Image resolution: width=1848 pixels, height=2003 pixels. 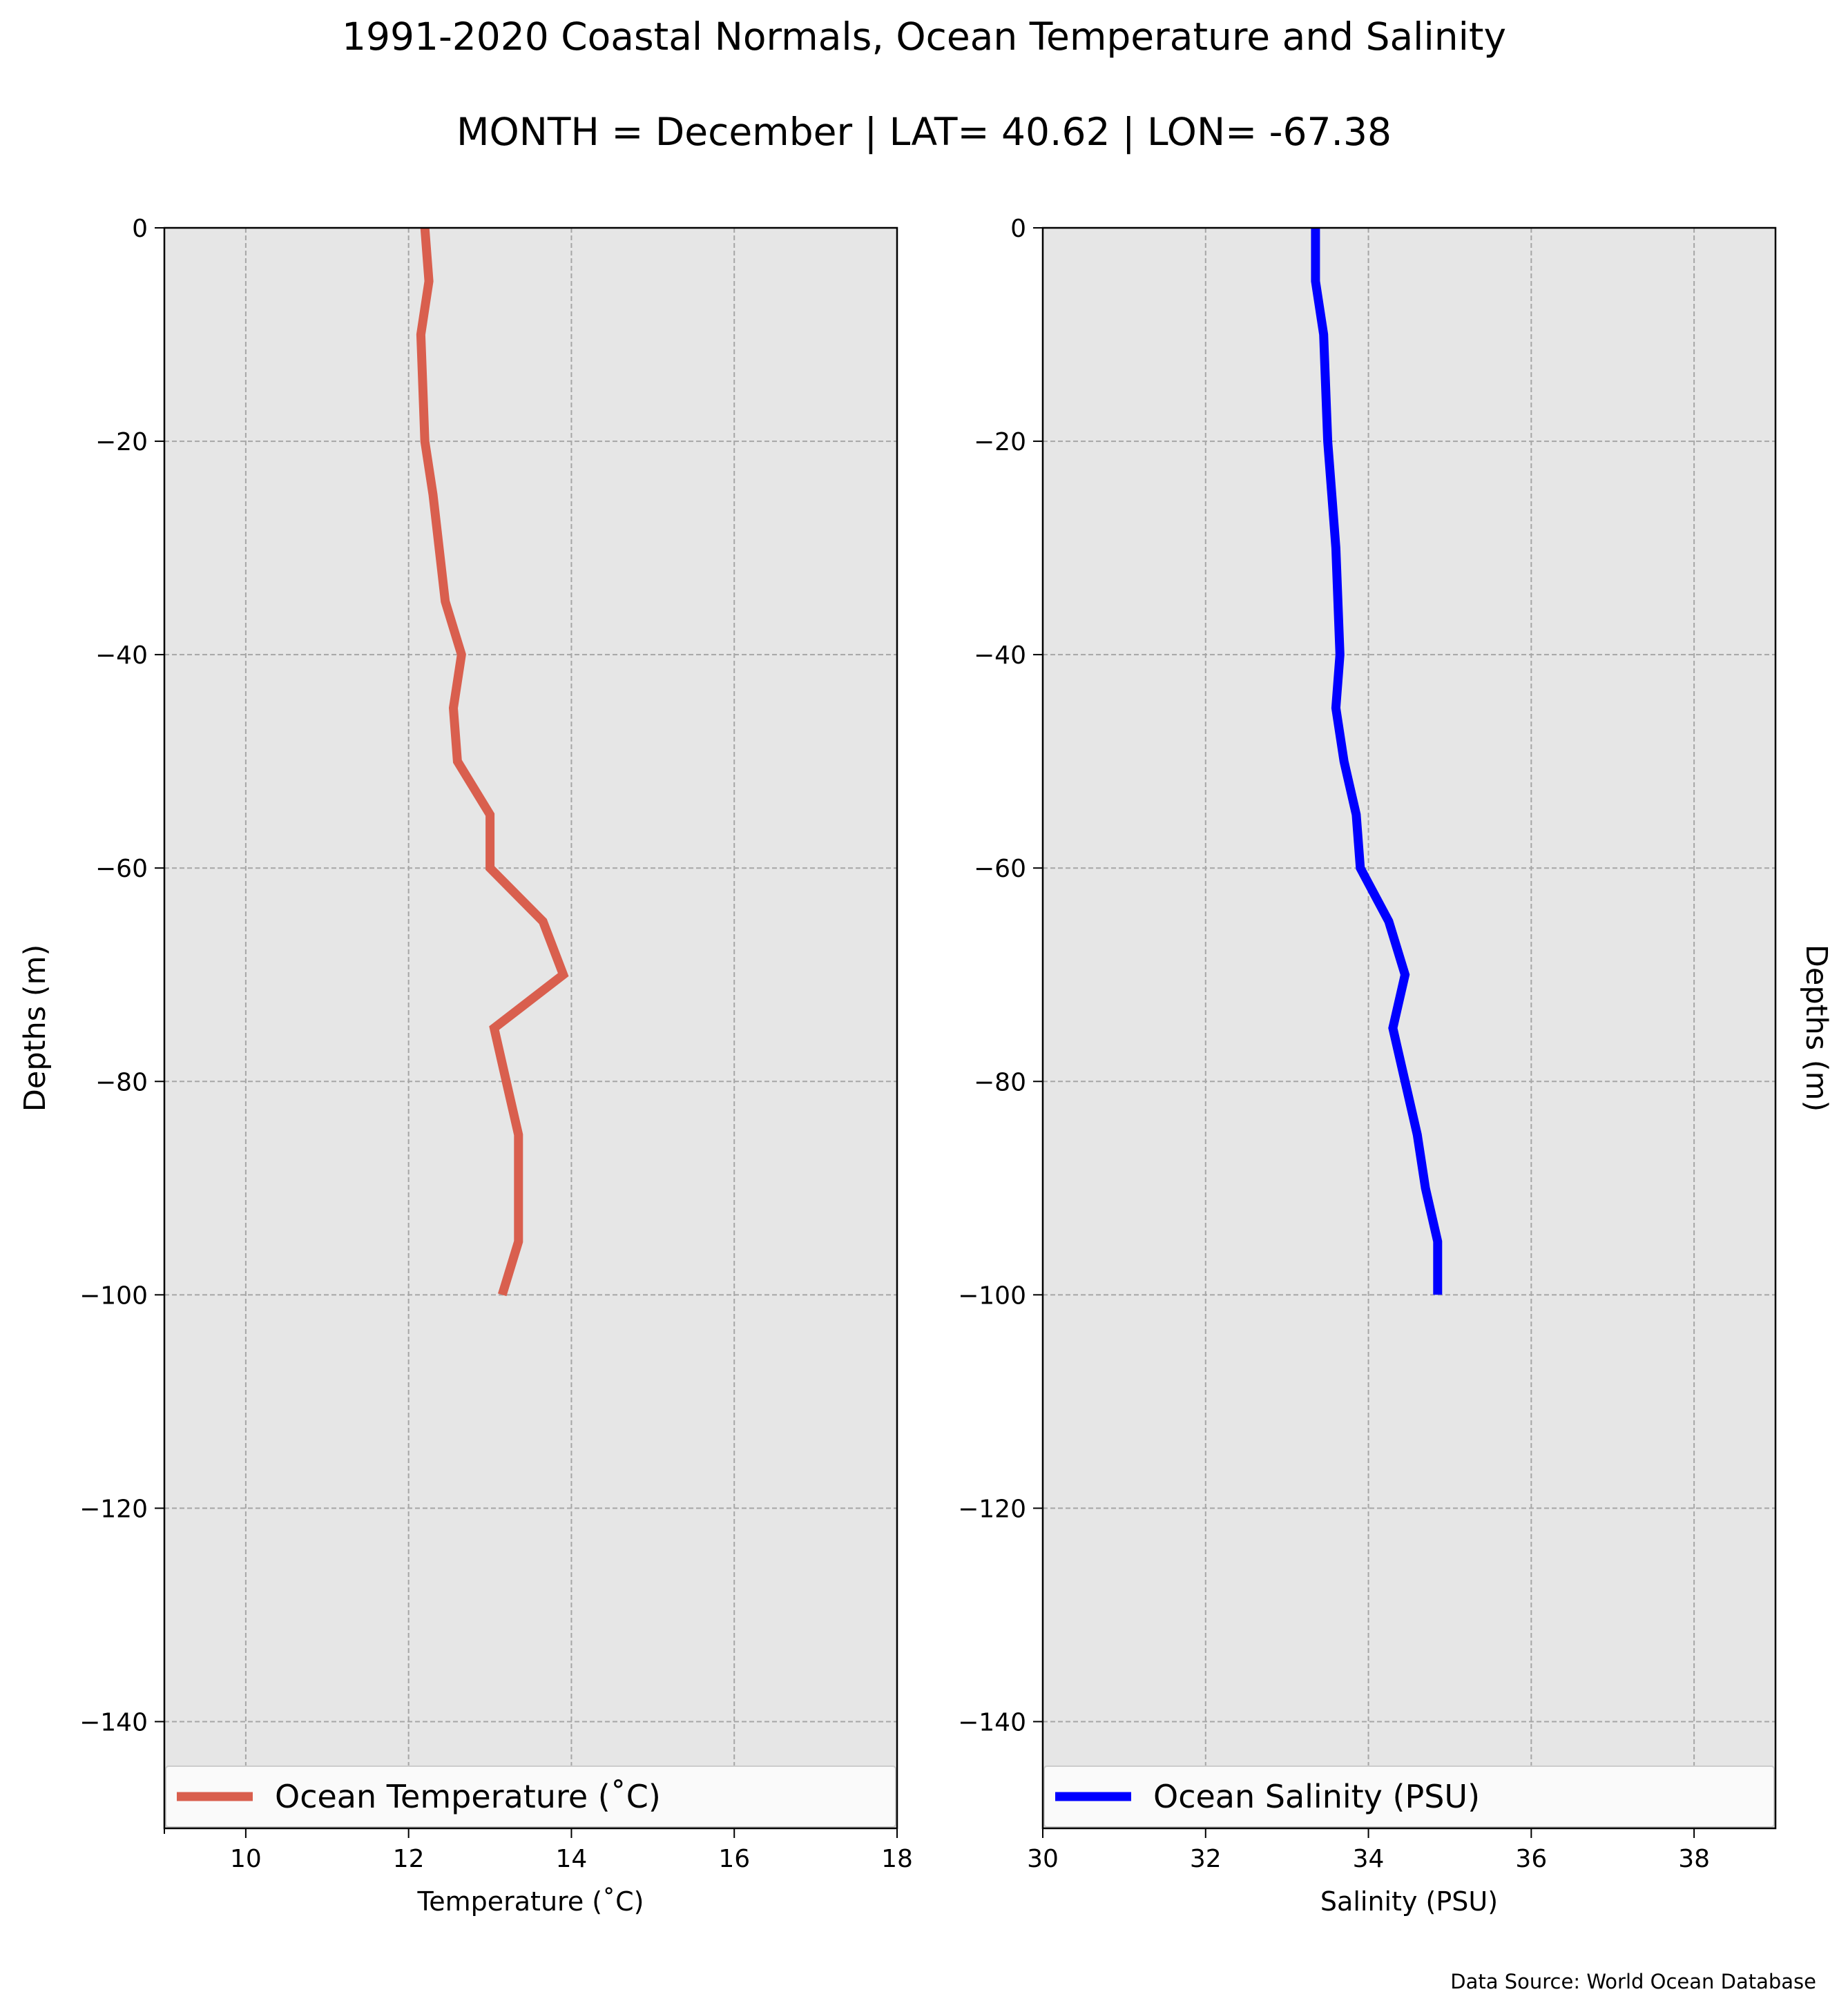 What do you see at coordinates (897, 1859) in the screenshot?
I see `x-tick-label: 18` at bounding box center [897, 1859].